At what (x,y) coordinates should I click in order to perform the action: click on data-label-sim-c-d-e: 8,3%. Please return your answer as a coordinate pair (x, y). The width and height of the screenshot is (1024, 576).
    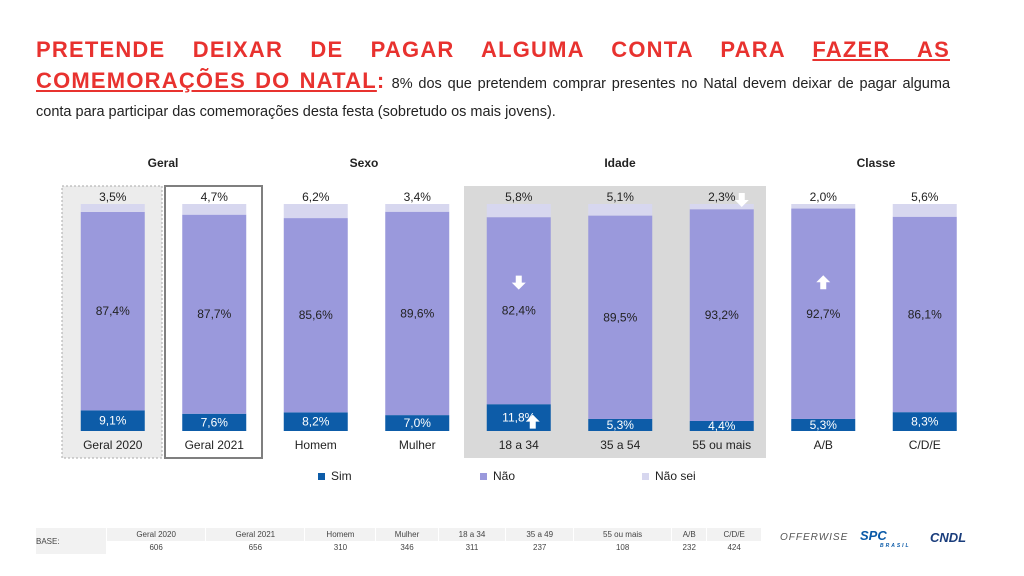
    Looking at the image, I should click on (925, 422).